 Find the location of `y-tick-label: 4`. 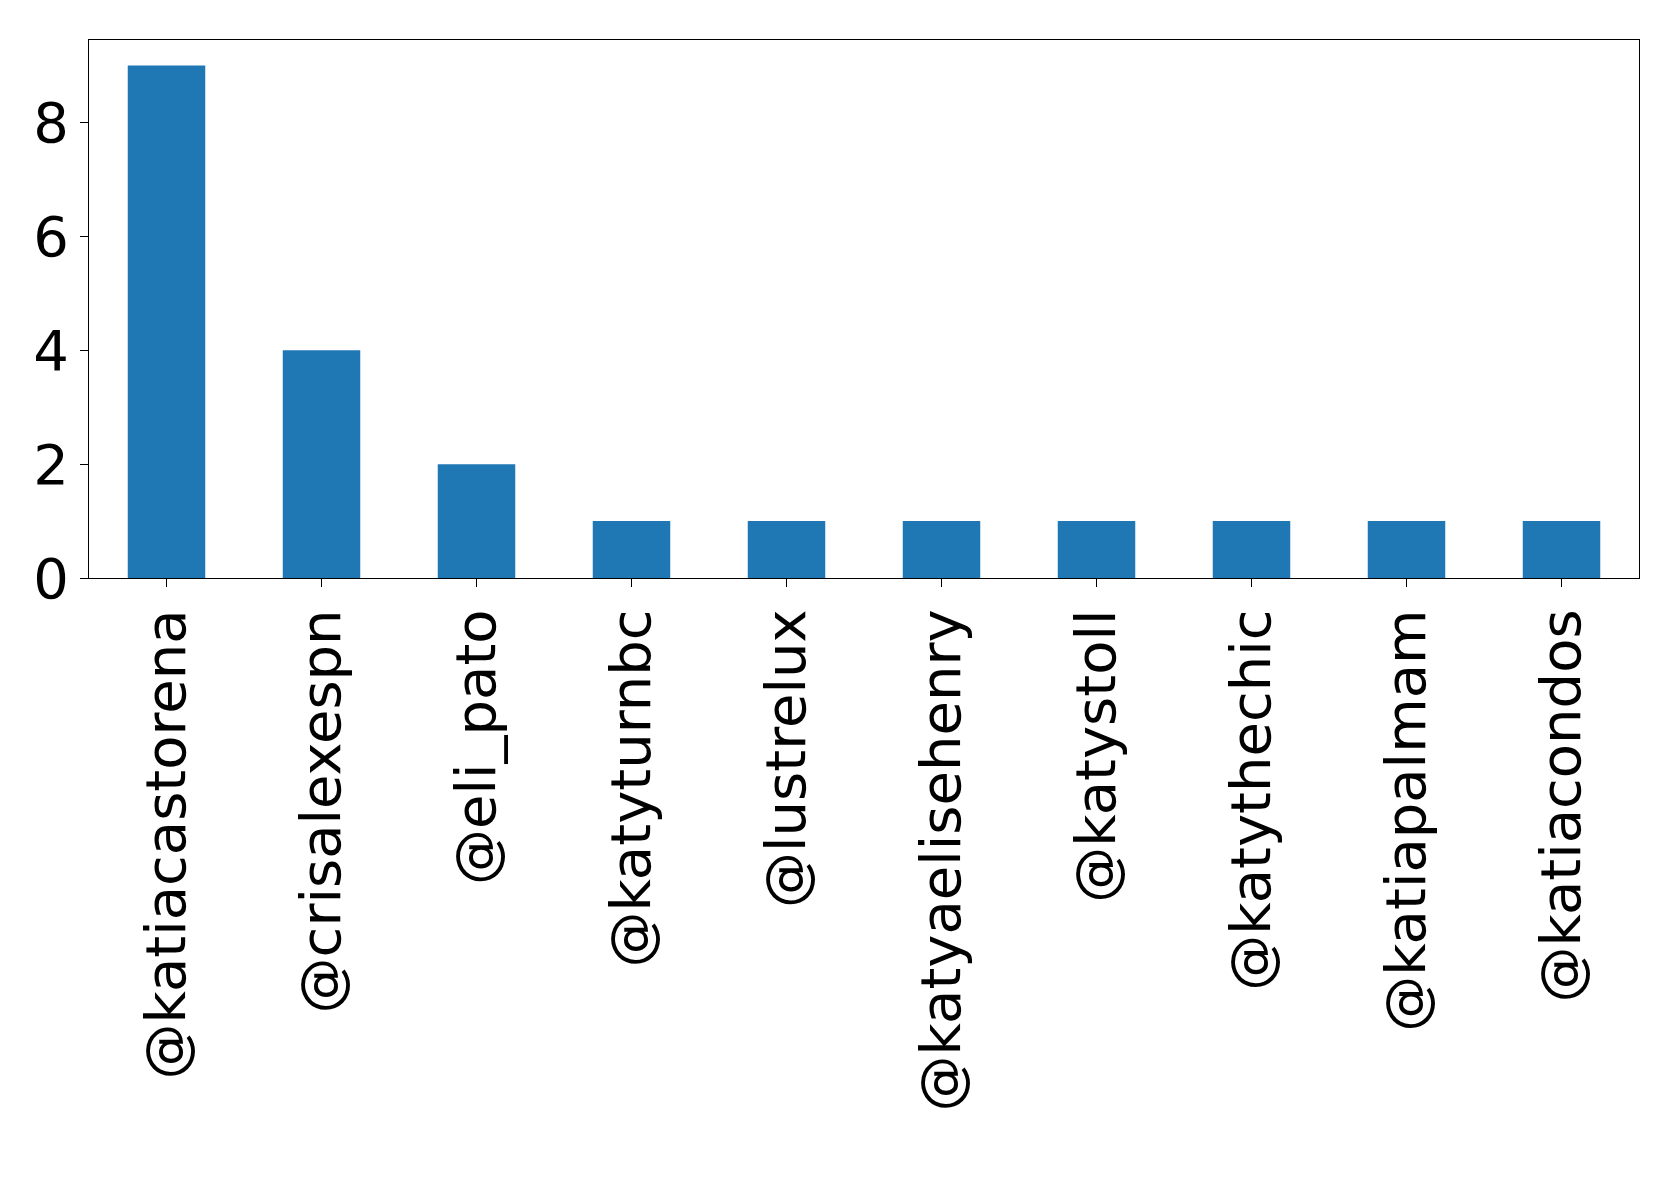

y-tick-label: 4 is located at coordinates (51, 350).